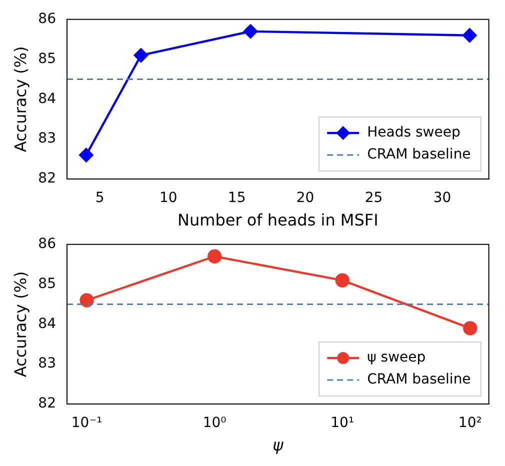 The image size is (505, 466). I want to click on x-tick-label: 25, so click(373, 198).